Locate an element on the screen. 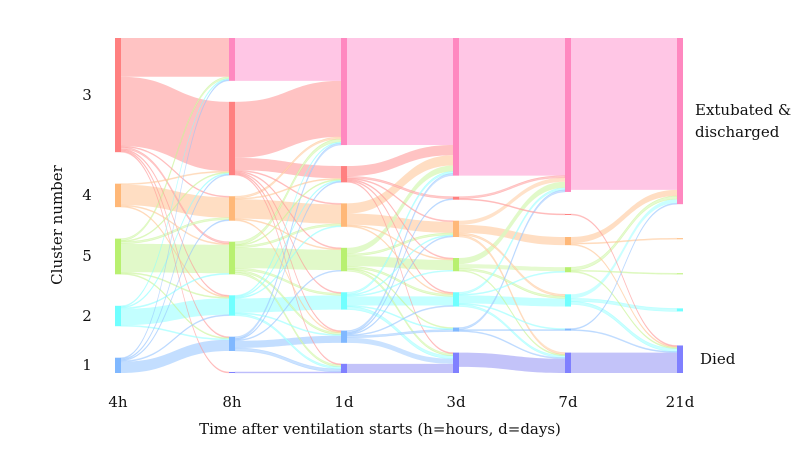  x-tick-label: 4h is located at coordinates (118, 402).